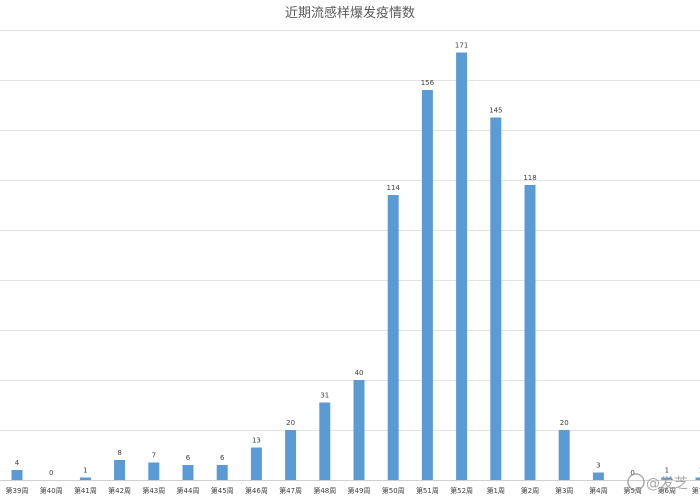 The width and height of the screenshot is (700, 500). What do you see at coordinates (598, 490) in the screenshot?
I see `x-tick-label: 第4周` at bounding box center [598, 490].